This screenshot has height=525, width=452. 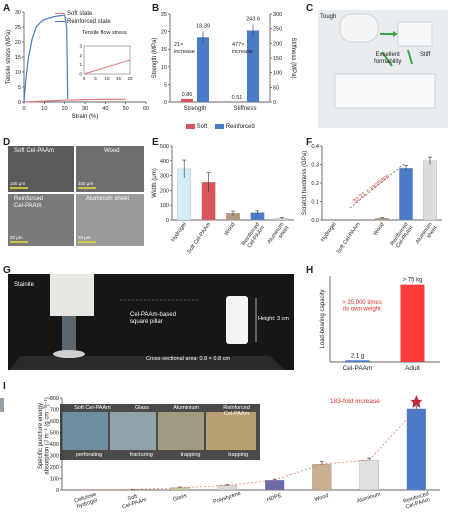 What do you see at coordinates (57, 491) in the screenshot?
I see `chart-i-ytick-label: 0` at bounding box center [57, 491].